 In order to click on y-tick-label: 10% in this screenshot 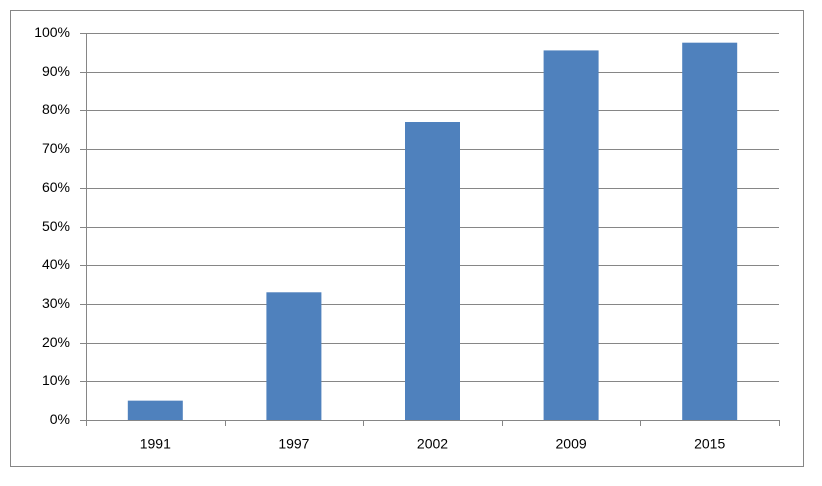, I will do `click(56, 380)`.